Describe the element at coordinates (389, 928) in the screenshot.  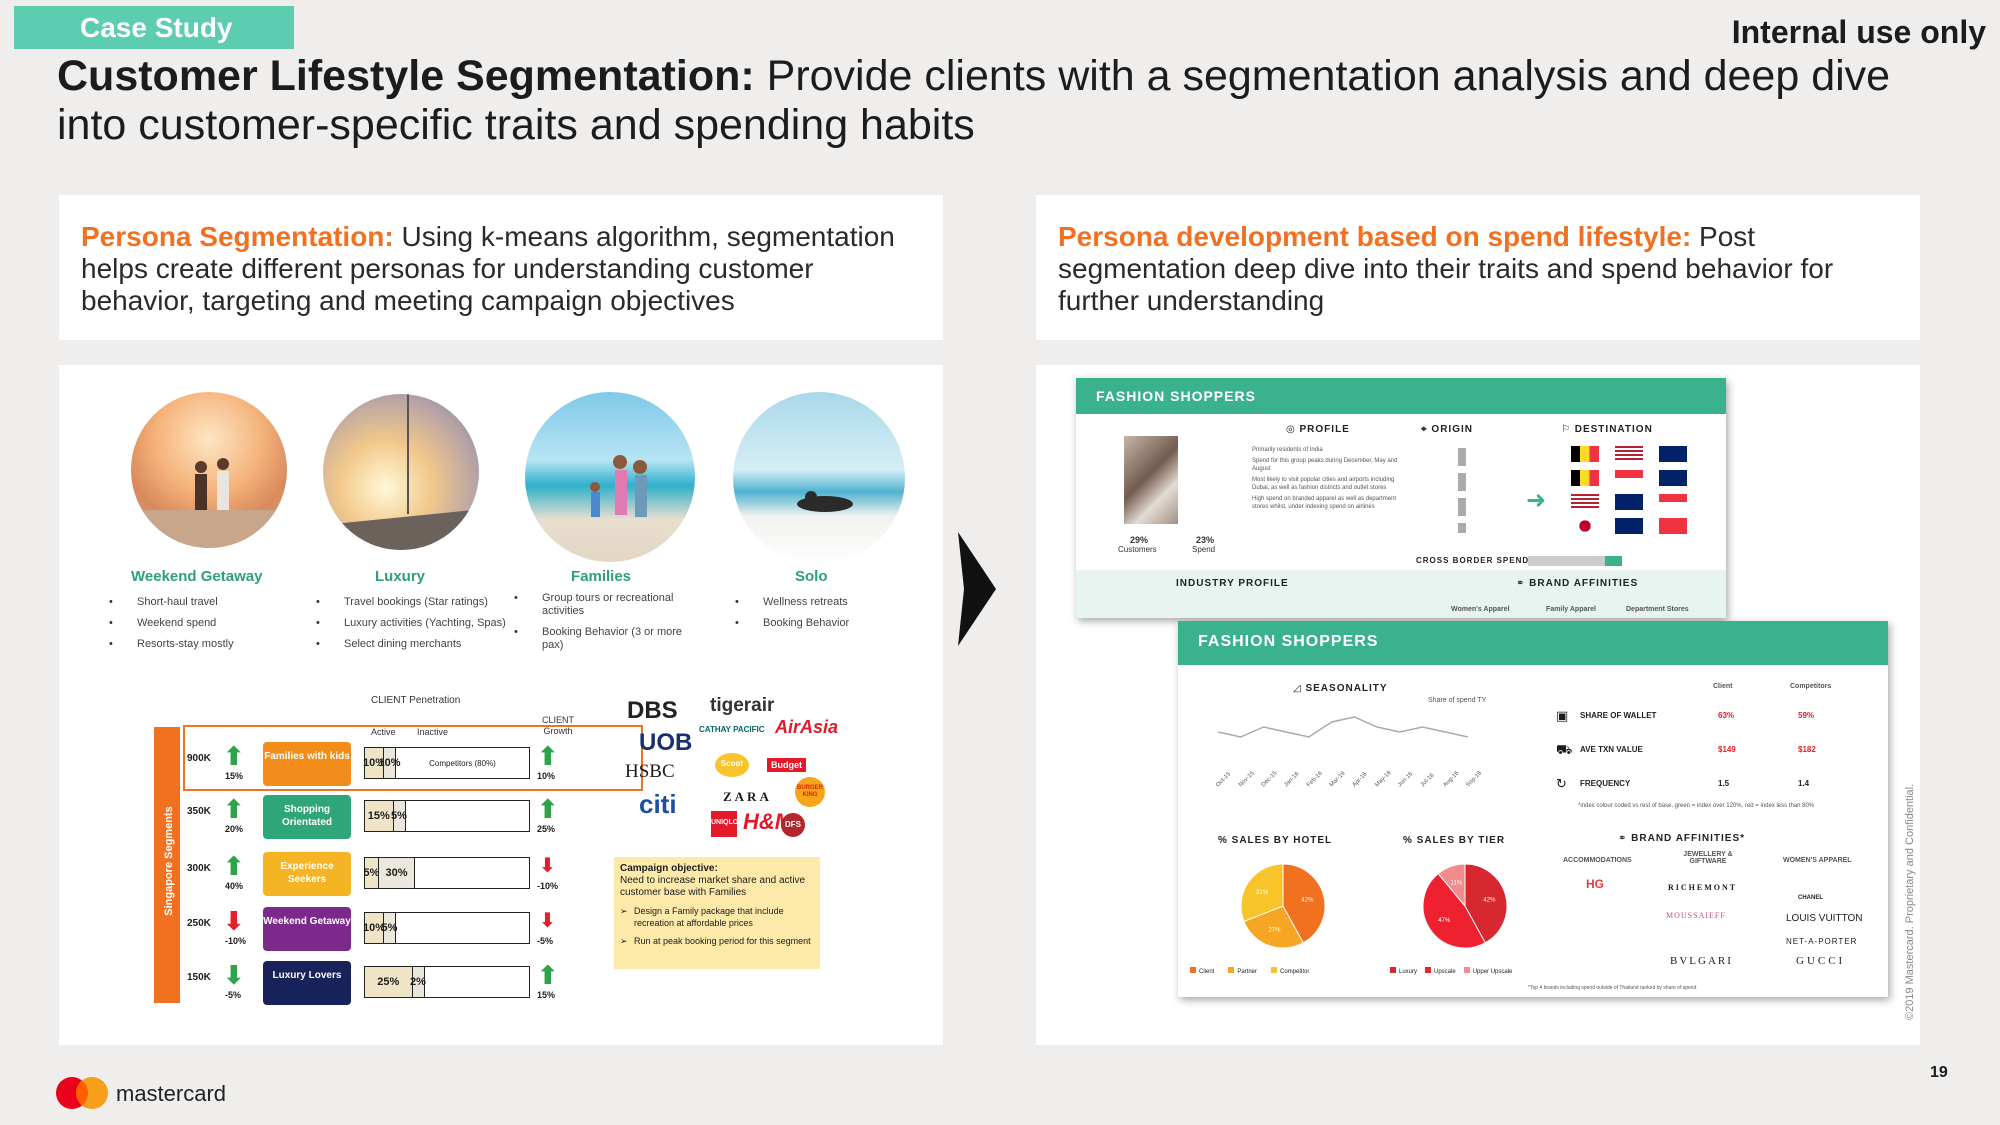
I see `inactive-share: 5%` at that location.